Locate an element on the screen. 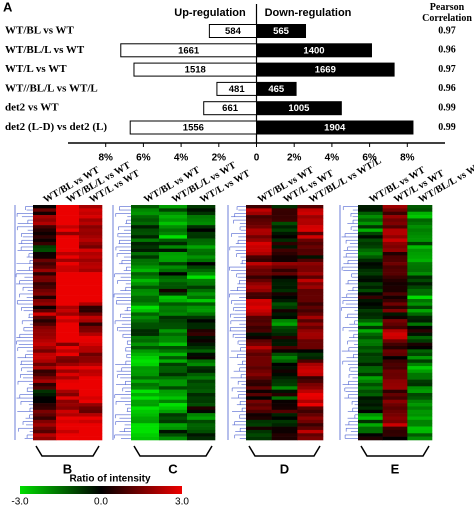 The image size is (474, 506). x-tick-label: 8% is located at coordinates (407, 158).